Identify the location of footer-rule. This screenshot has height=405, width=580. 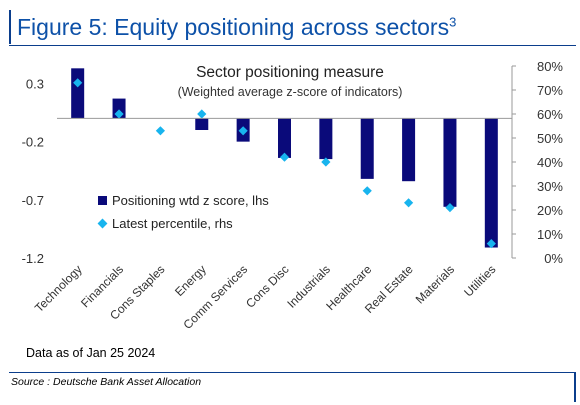
(292, 372).